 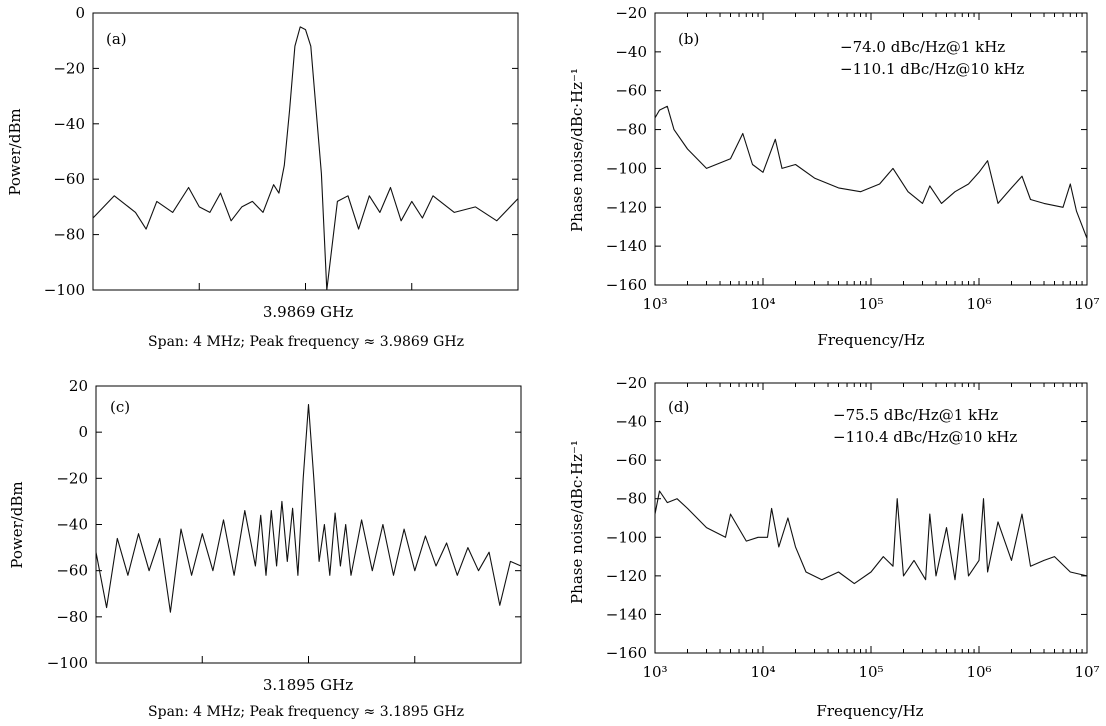 What do you see at coordinates (978, 304) in the screenshot?
I see `x-tick-label-b-3: 10⁶` at bounding box center [978, 304].